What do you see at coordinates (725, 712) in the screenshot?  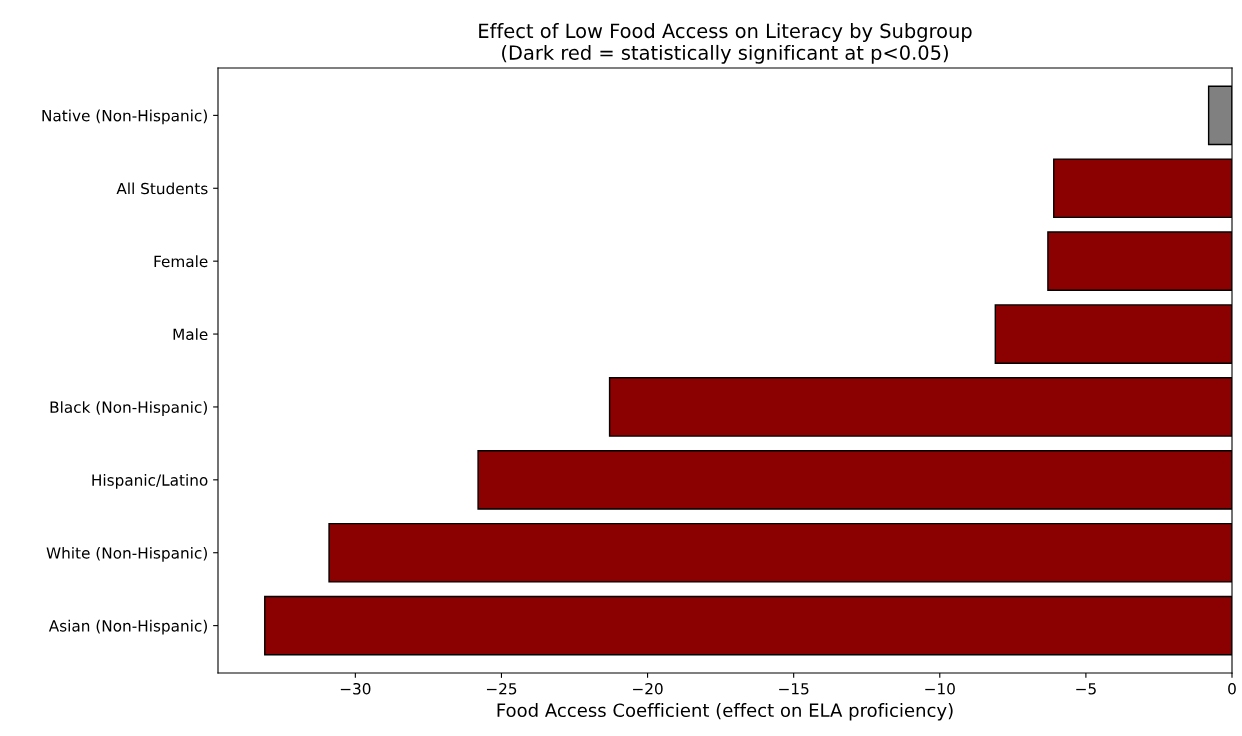 I see `x-axis-title: Food Access Coefficient (effect on ELA proficiency)` at bounding box center [725, 712].